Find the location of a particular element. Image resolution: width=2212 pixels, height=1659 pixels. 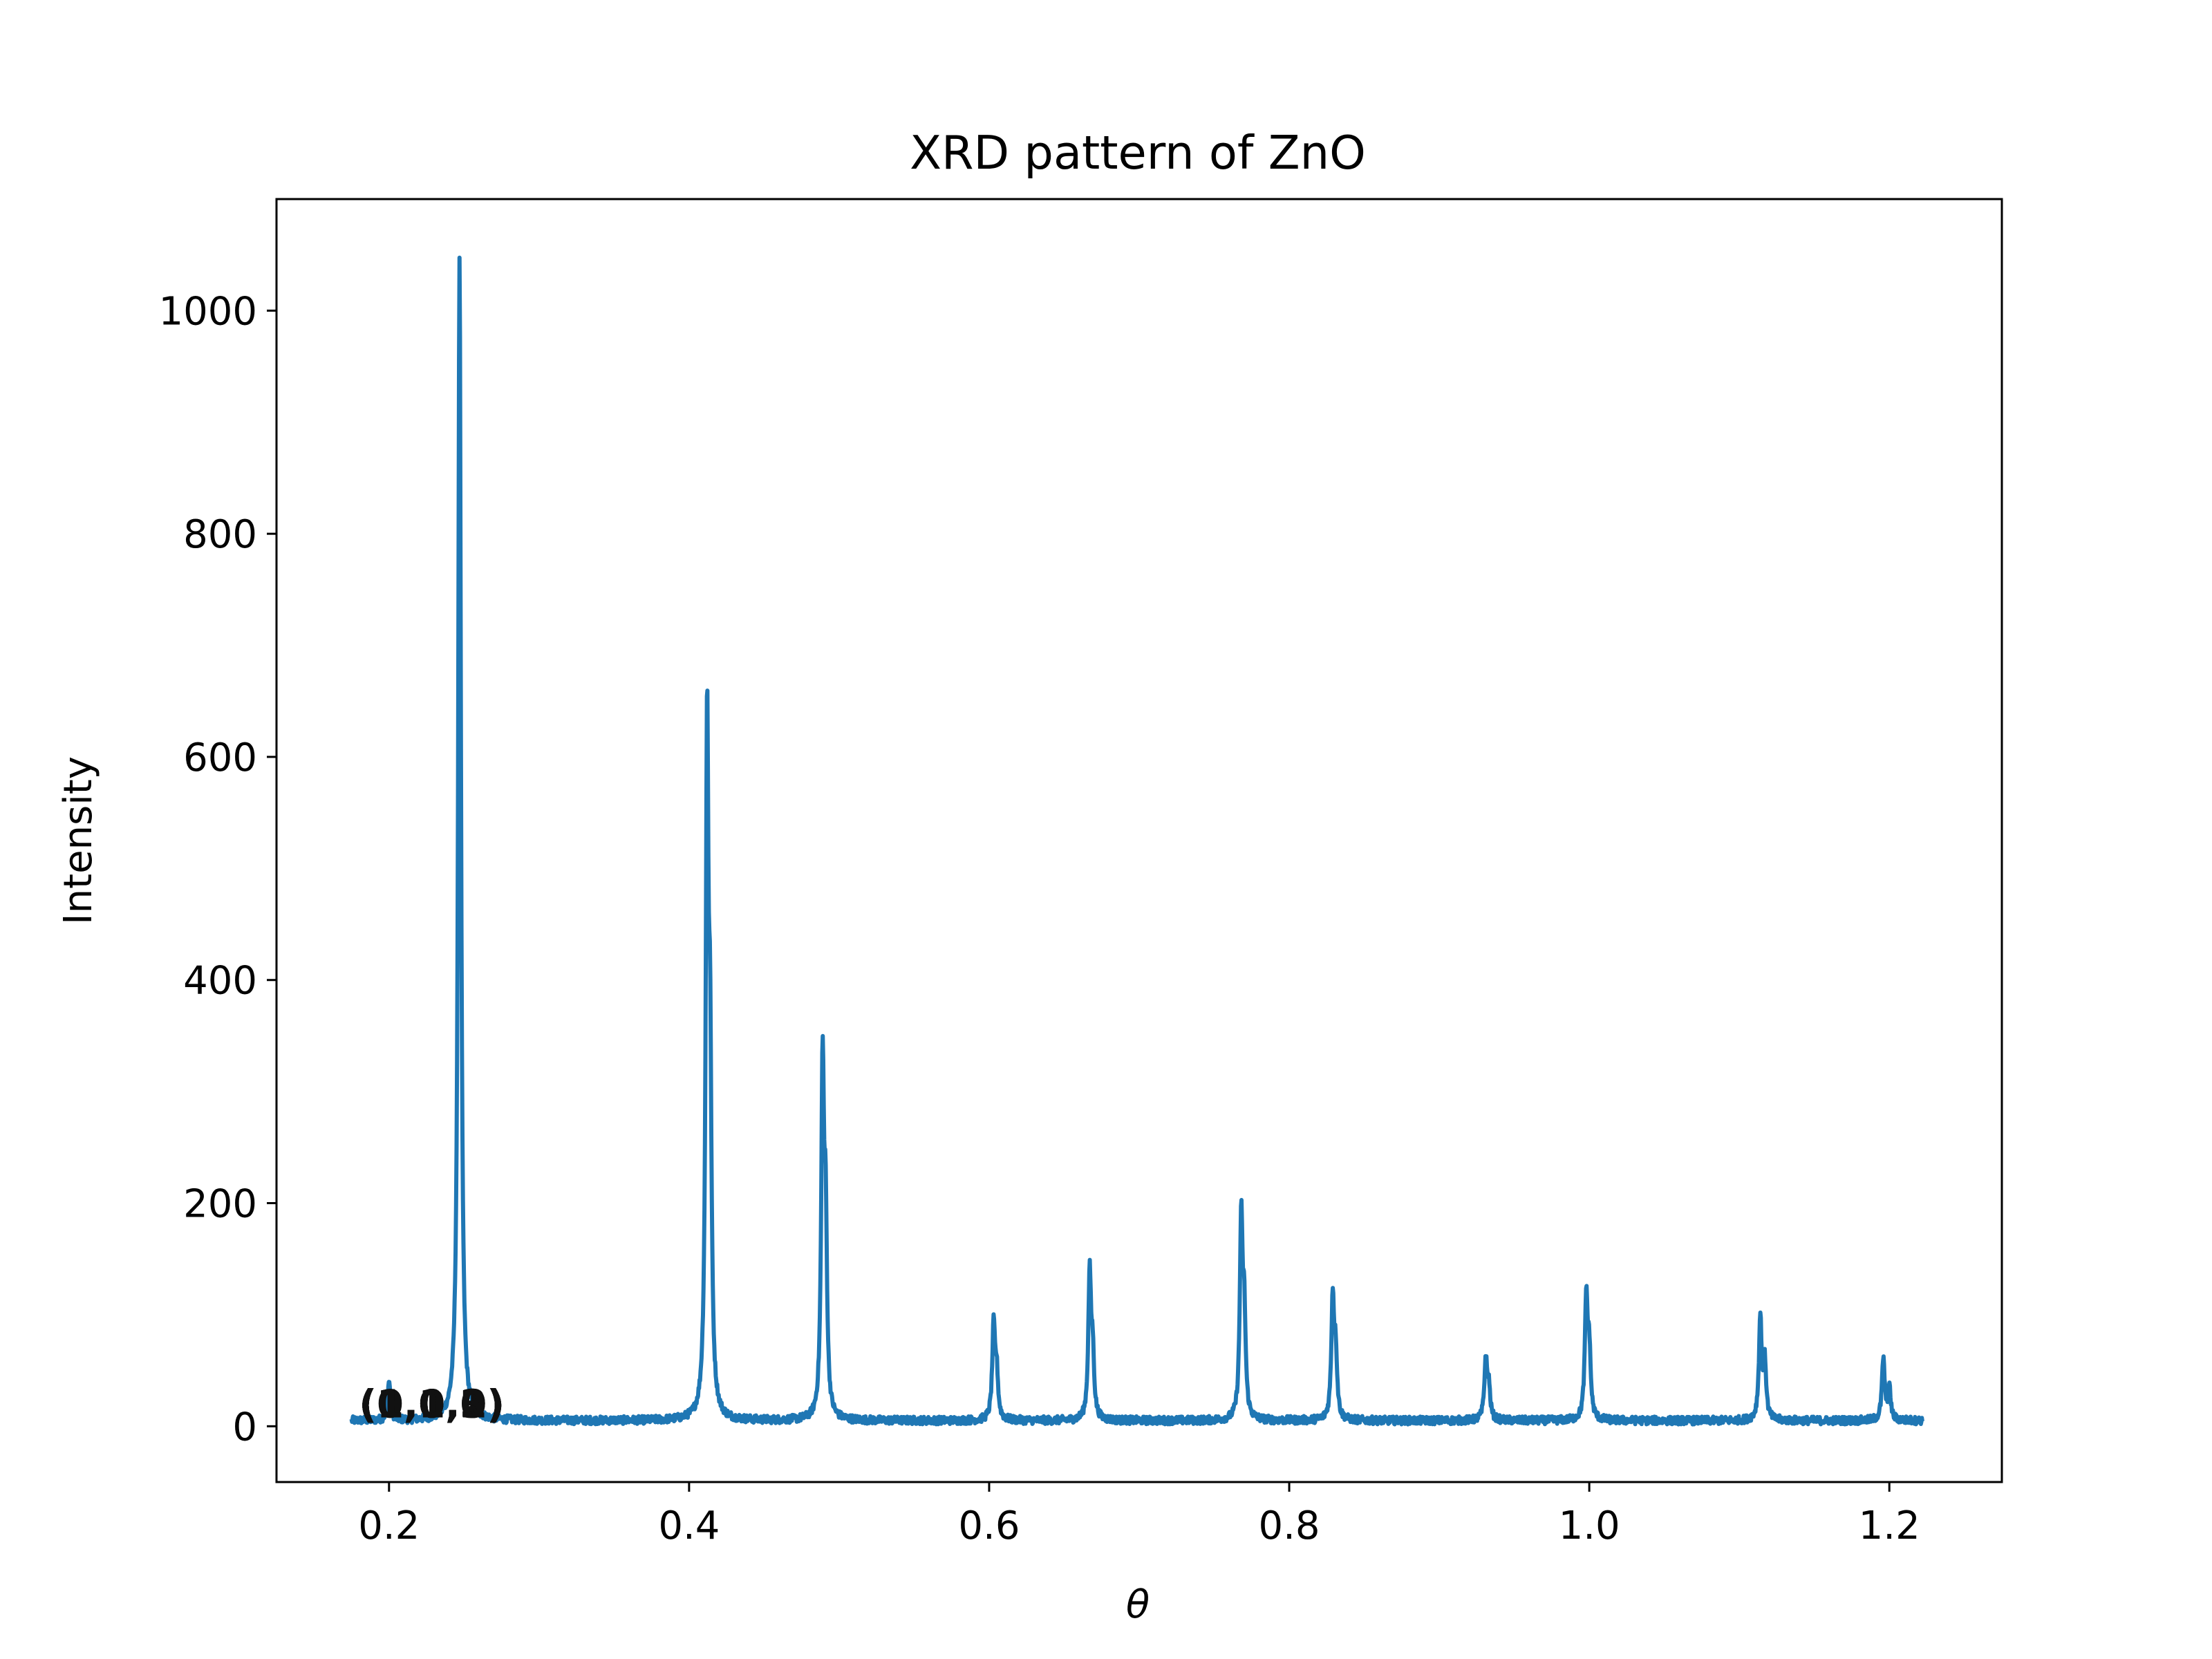

y-axis-title: Intensity is located at coordinates (78, 840).